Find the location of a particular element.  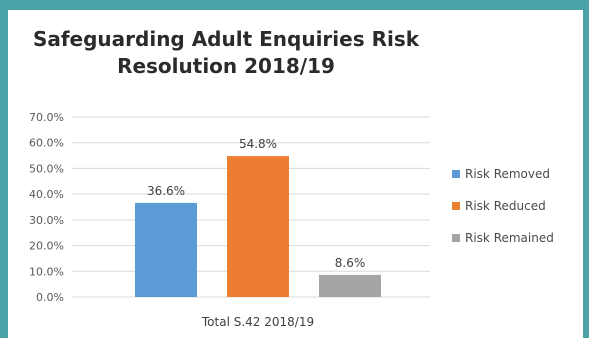

legend-swatch-risk-removed is located at coordinates (456, 174).